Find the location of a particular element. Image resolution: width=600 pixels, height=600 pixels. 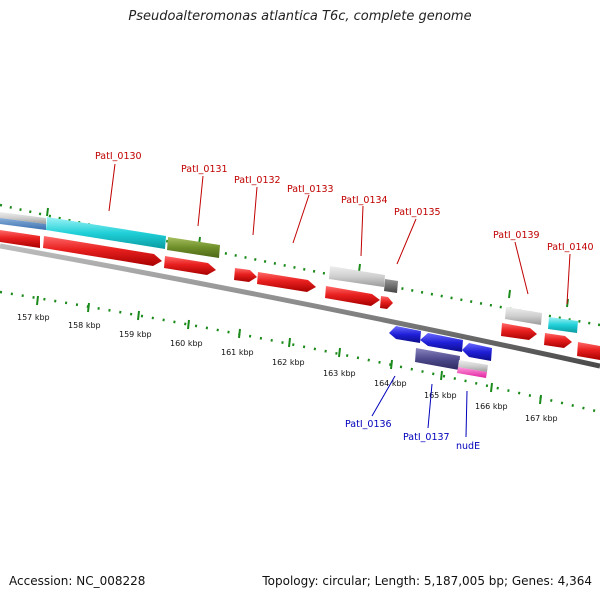

gene-label-patl-0134: PatI_0134 is located at coordinates (364, 200).